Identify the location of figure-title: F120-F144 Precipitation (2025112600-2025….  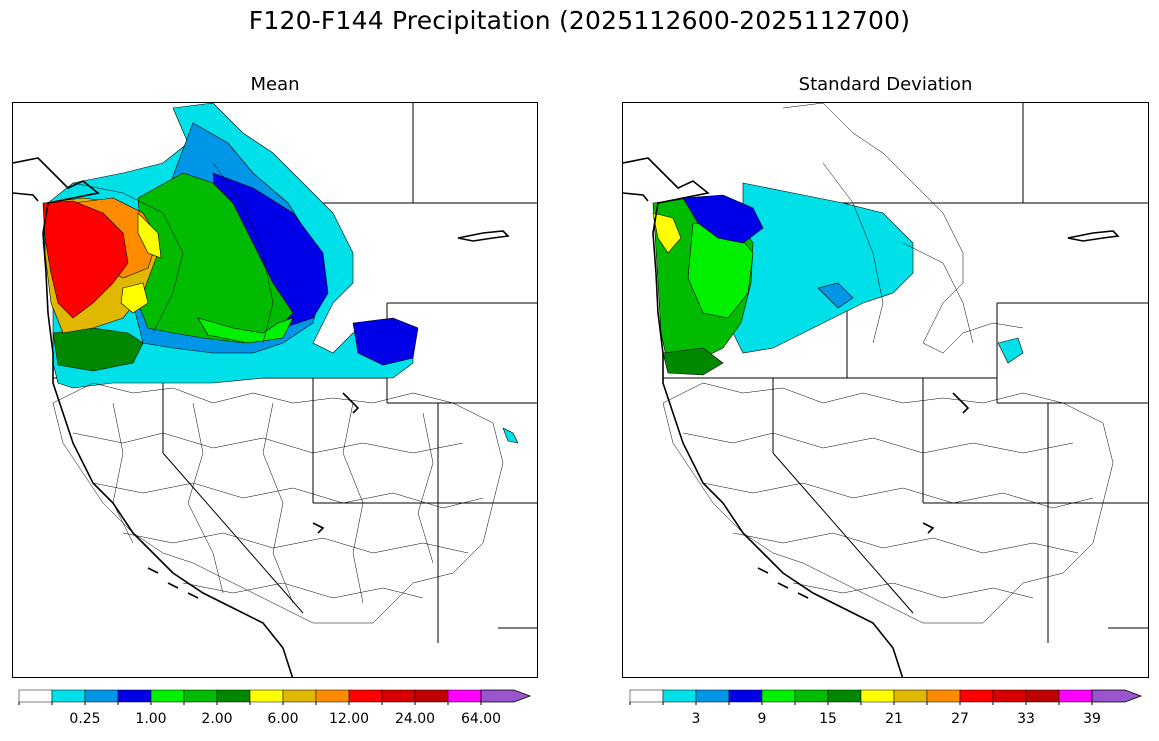
(579, 20).